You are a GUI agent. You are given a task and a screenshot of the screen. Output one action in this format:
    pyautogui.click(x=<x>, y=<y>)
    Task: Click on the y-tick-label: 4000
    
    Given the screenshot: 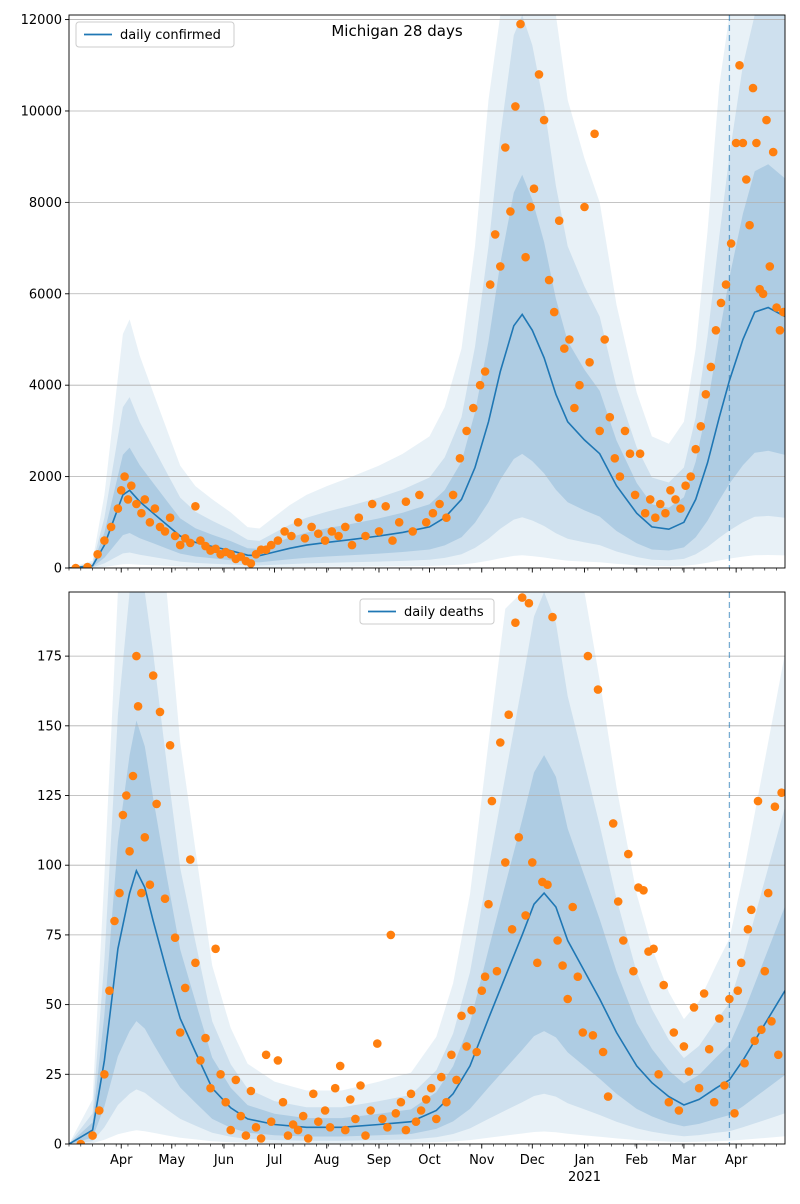 What is the action you would take?
    pyautogui.click(x=45, y=386)
    